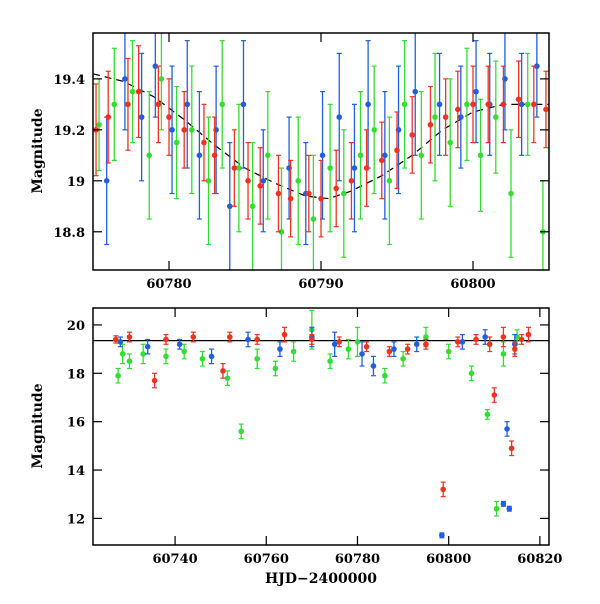 The height and width of the screenshot is (604, 600). What do you see at coordinates (76, 182) in the screenshot?
I see `y-tick-label: 19` at bounding box center [76, 182].